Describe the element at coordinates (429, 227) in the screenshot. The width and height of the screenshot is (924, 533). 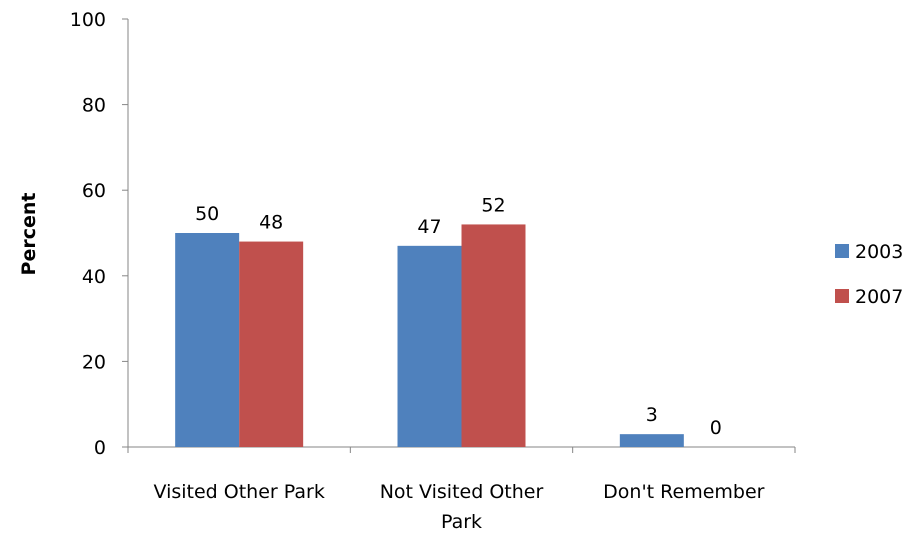
I see `data-label: 47` at that location.